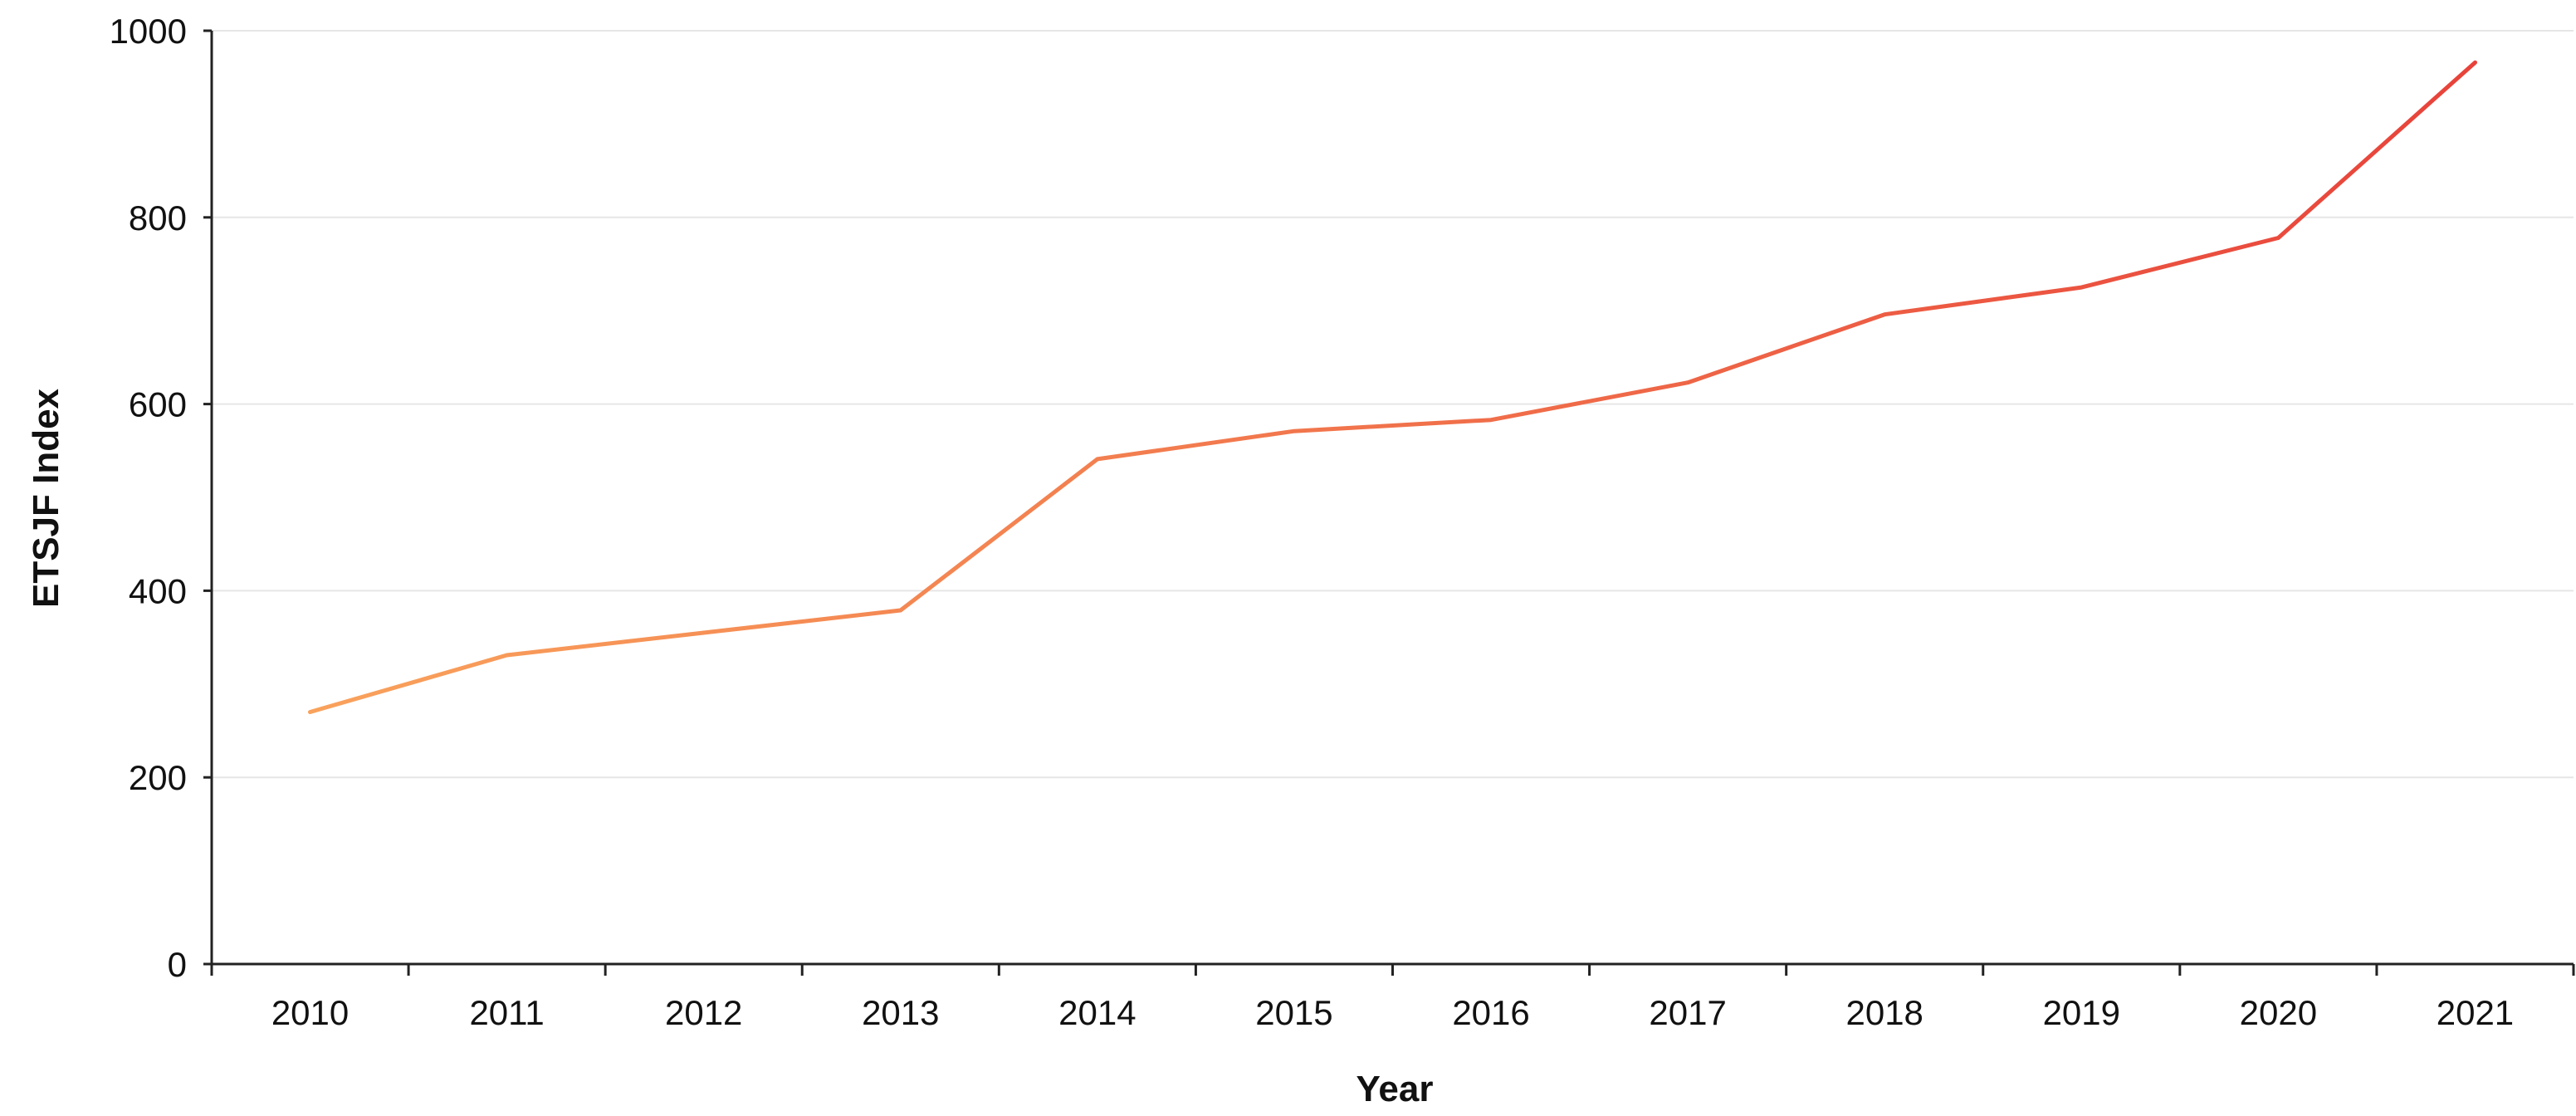 The width and height of the screenshot is (2576, 1116). What do you see at coordinates (2278, 1013) in the screenshot?
I see `x-tick-label: 2020` at bounding box center [2278, 1013].